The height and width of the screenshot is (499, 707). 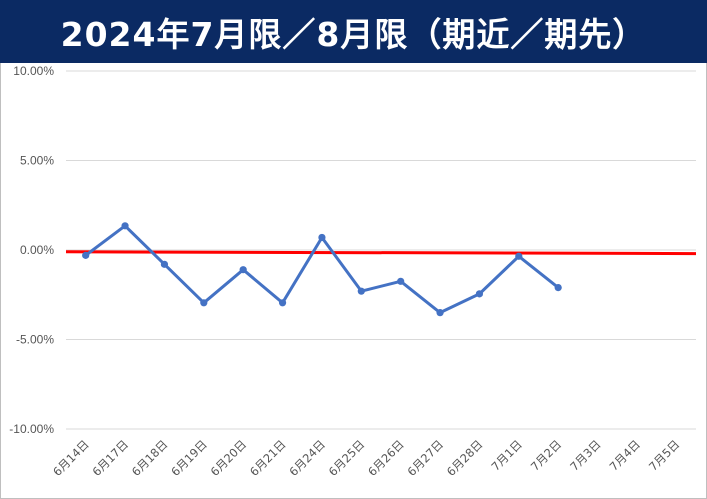 What do you see at coordinates (347, 458) in the screenshot?
I see `x-tick-label: 6月25日` at bounding box center [347, 458].